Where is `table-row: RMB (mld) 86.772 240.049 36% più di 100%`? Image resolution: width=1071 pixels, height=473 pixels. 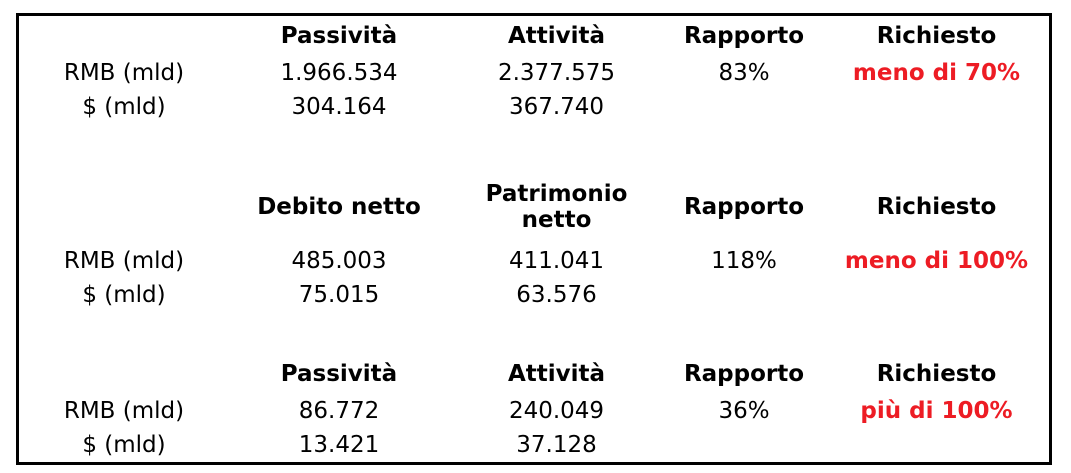
table-row: RMB (mld) 86.772 240.049 36% più di 100% is located at coordinates (534, 411).